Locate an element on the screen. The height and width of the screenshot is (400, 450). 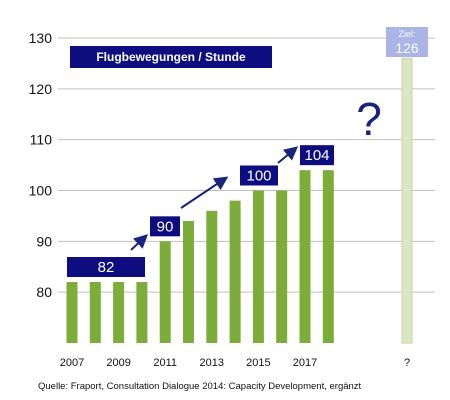
annotation-label-104: 104 is located at coordinates (316, 155).